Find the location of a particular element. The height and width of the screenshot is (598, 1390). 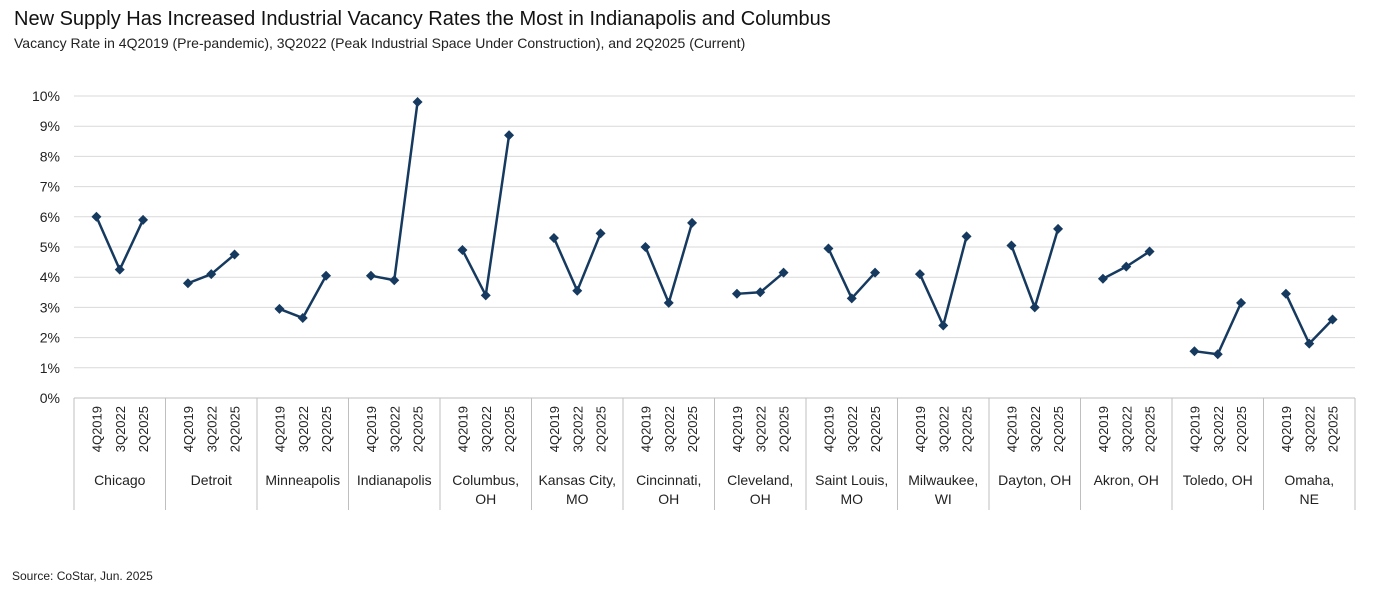

group-label: OH is located at coordinates (485, 499).